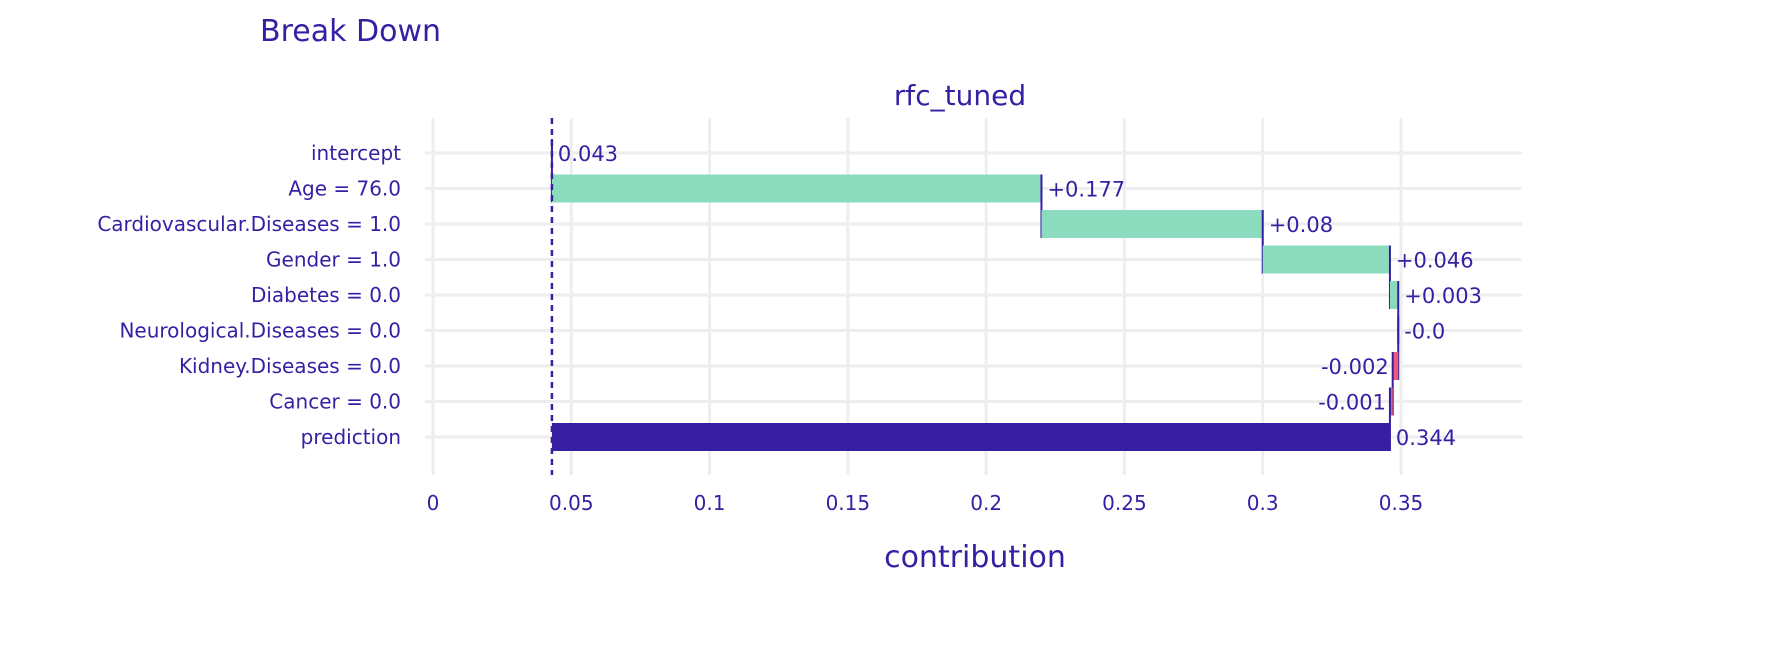 This screenshot has width=1776, height=672. What do you see at coordinates (588, 154) in the screenshot?
I see `data-label: 0.043` at bounding box center [588, 154].